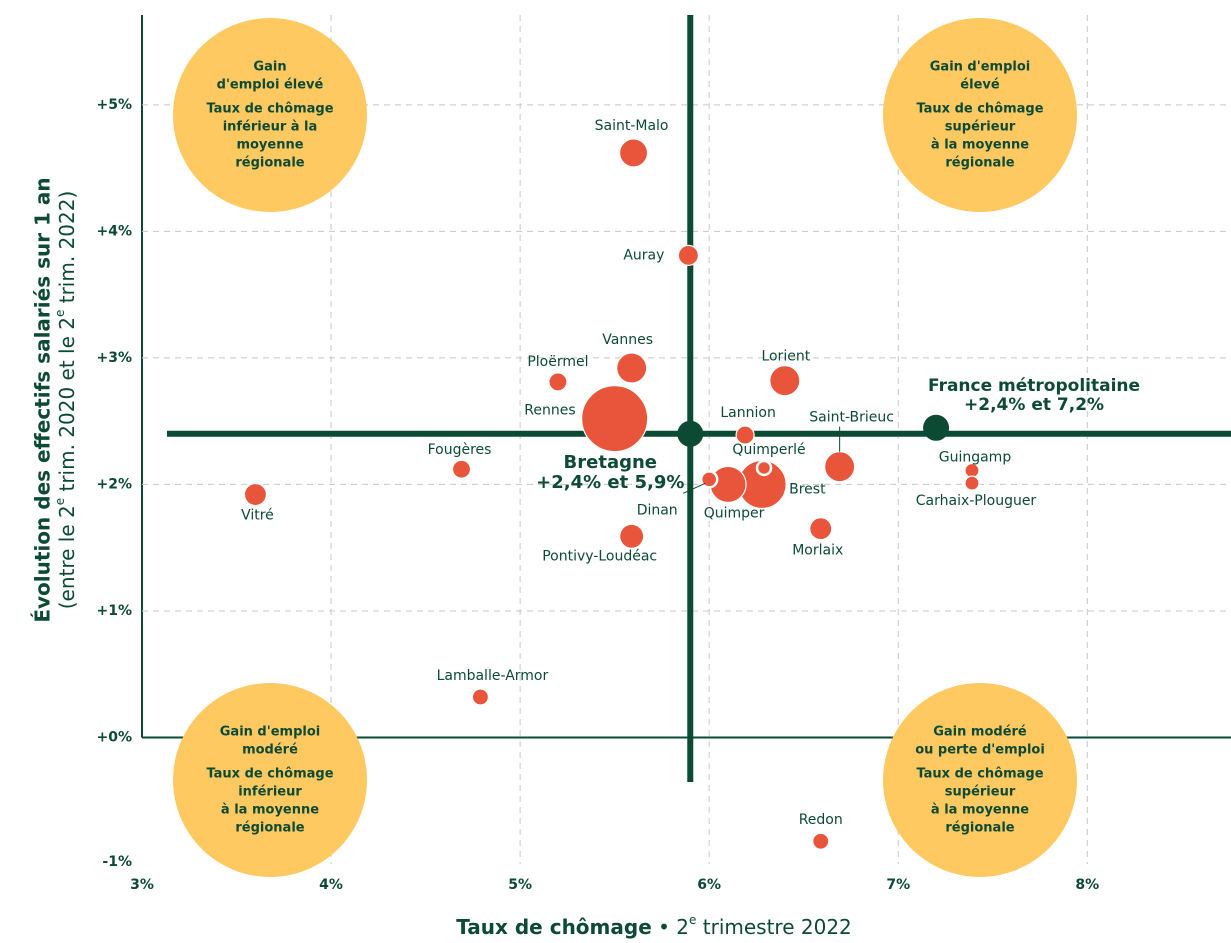 The width and height of the screenshot is (1231, 943). I want to click on point-label: Vitré, so click(257, 516).